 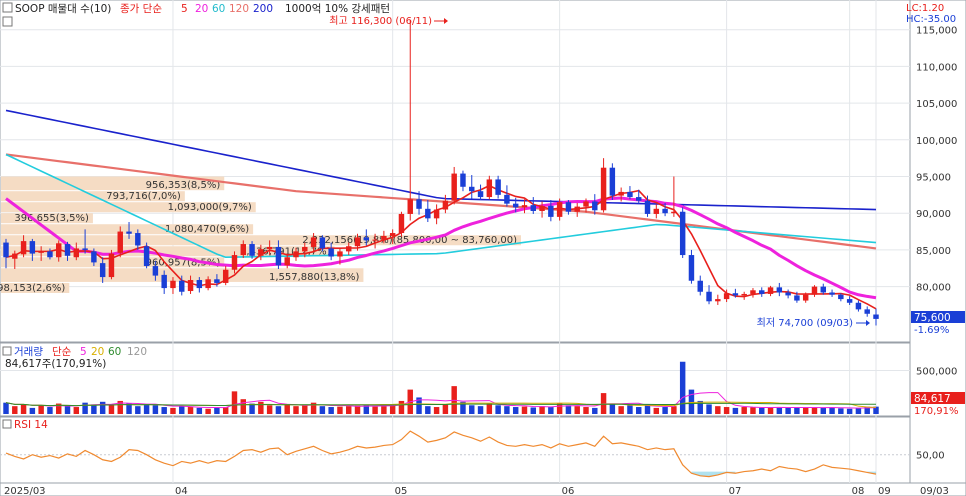 I want to click on ma5-label: 5, so click(x=184, y=9).